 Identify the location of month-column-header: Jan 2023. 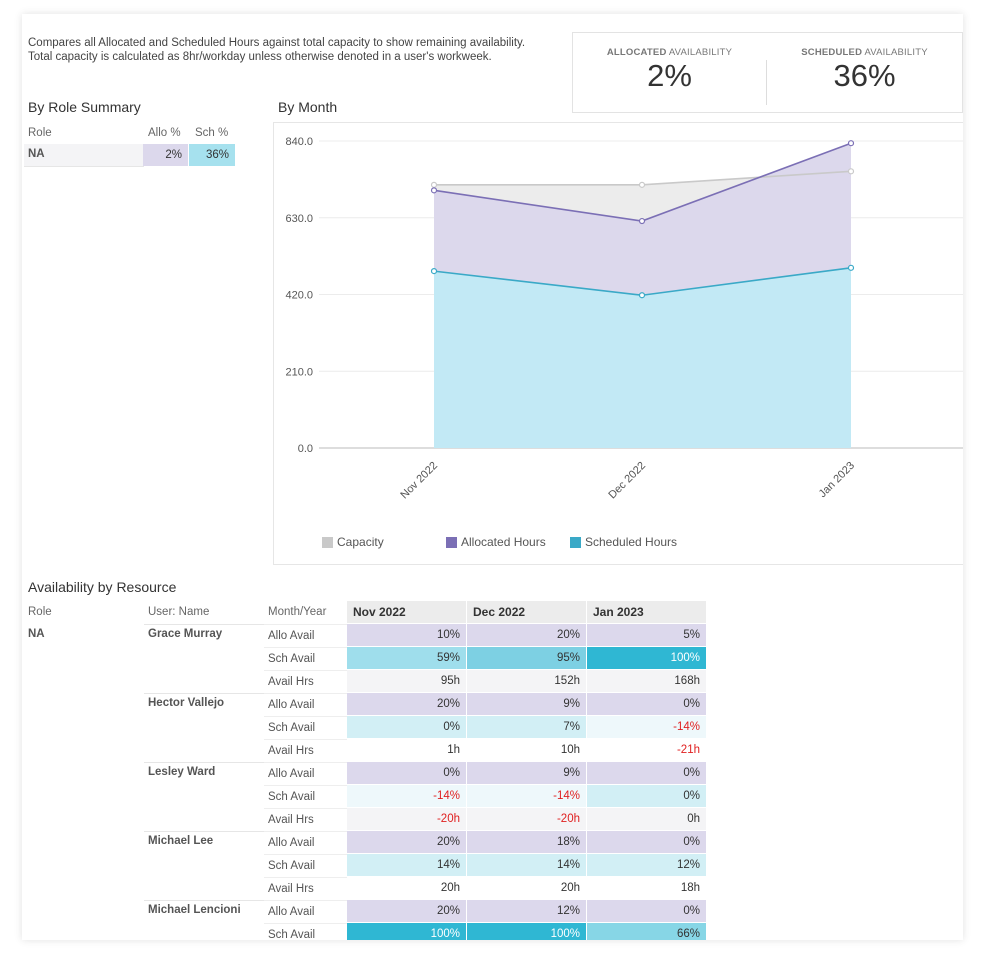
(646, 612).